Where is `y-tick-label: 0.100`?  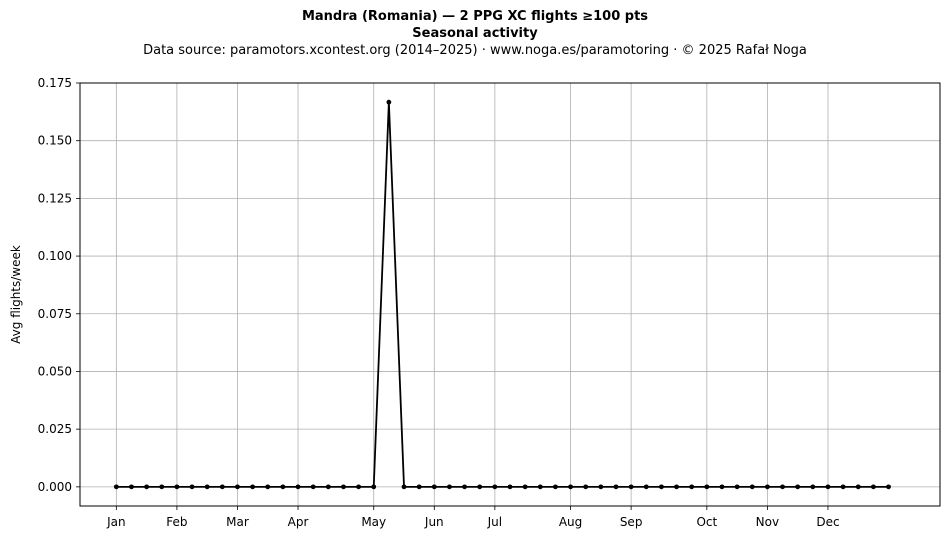
y-tick-label: 0.100 is located at coordinates (55, 256).